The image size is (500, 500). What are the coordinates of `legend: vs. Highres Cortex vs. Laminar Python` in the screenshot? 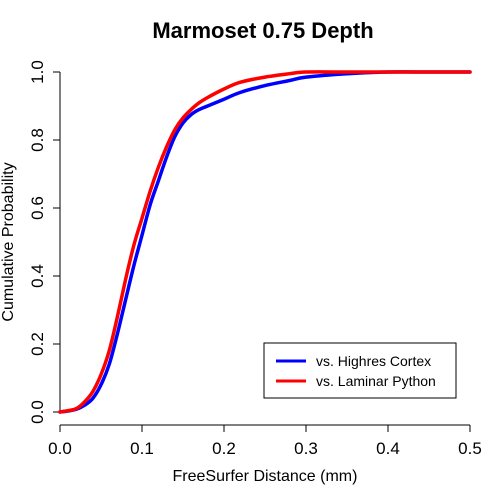 It's located at (360, 370).